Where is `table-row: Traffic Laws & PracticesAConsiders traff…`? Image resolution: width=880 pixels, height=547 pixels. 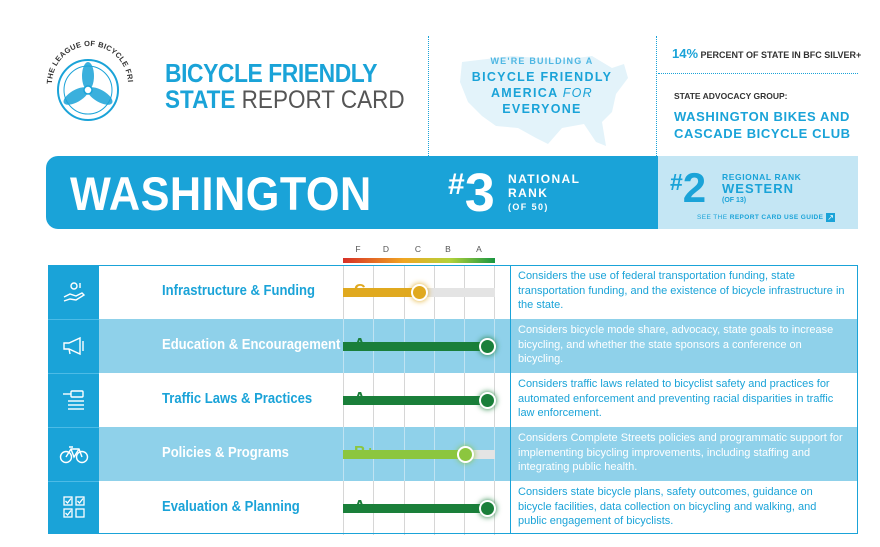
table-row: Traffic Laws & PracticesAConsiders traff… is located at coordinates (453, 400).